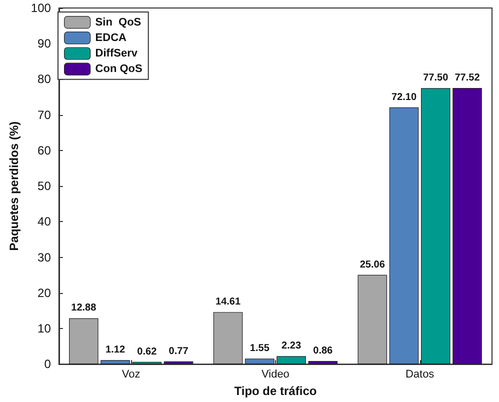  I want to click on y-tick-label: 70, so click(45, 115).